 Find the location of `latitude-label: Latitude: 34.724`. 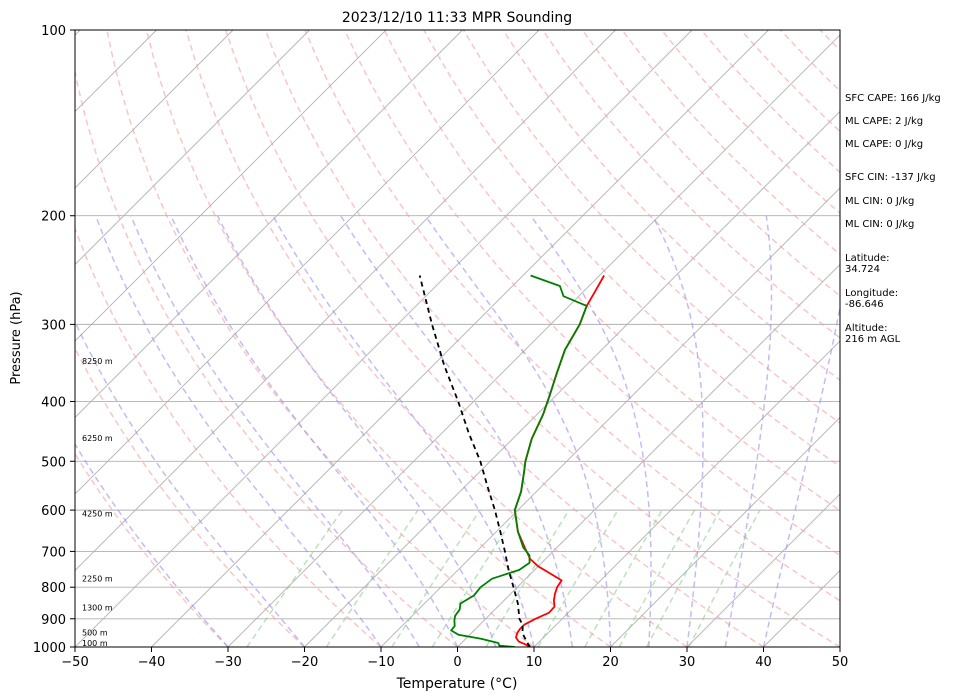

latitude-label: Latitude: 34.724 is located at coordinates (867, 264).